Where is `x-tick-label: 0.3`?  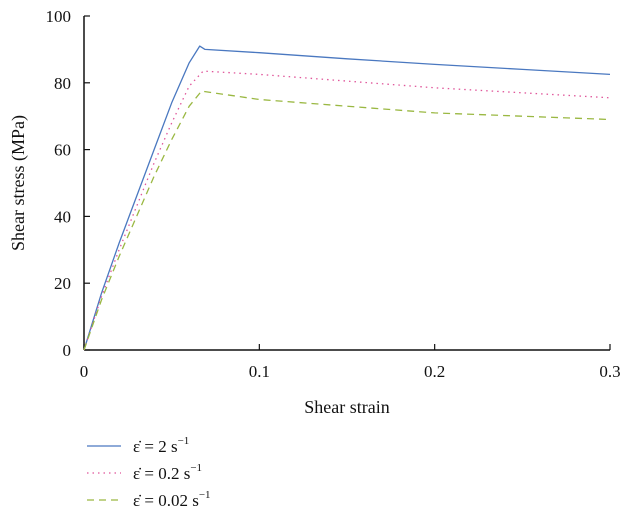
x-tick-label: 0.3 is located at coordinates (609, 371).